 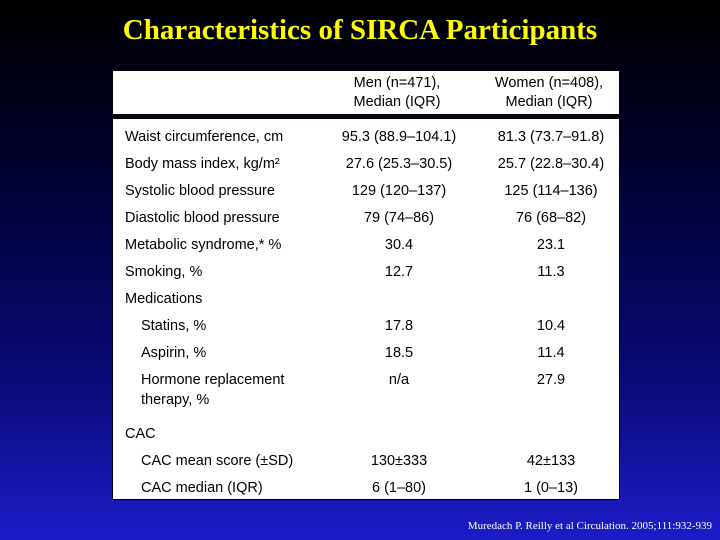 What do you see at coordinates (366, 324) in the screenshot?
I see `table-row: Statins, % 17.8 10.4` at bounding box center [366, 324].